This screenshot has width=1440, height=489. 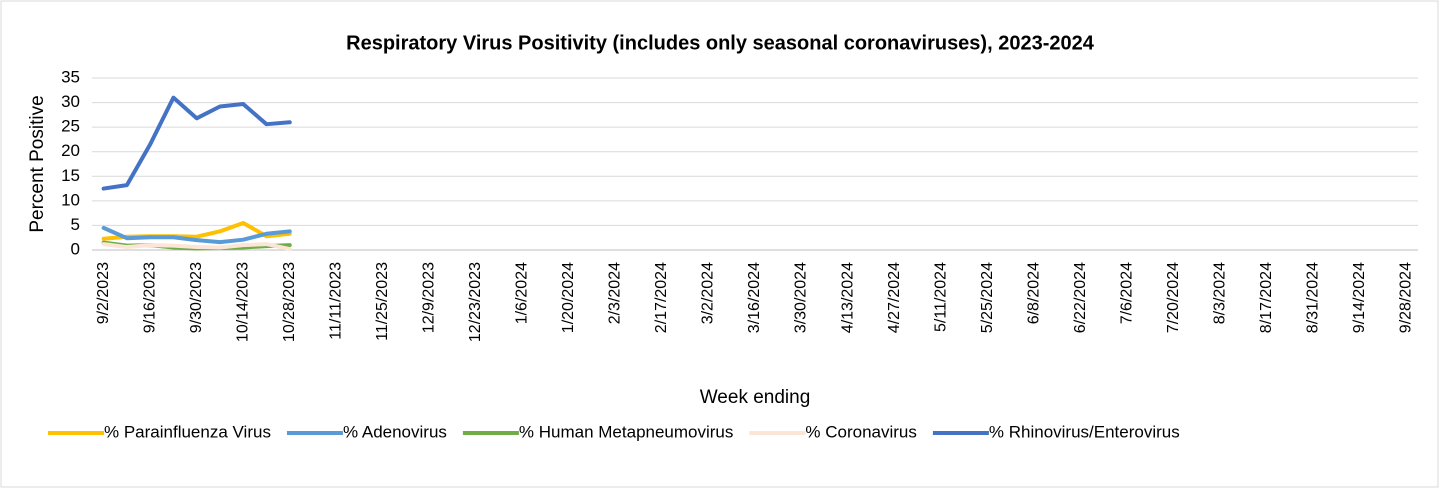 What do you see at coordinates (755, 397) in the screenshot?
I see `x-axis-title: Week ending` at bounding box center [755, 397].